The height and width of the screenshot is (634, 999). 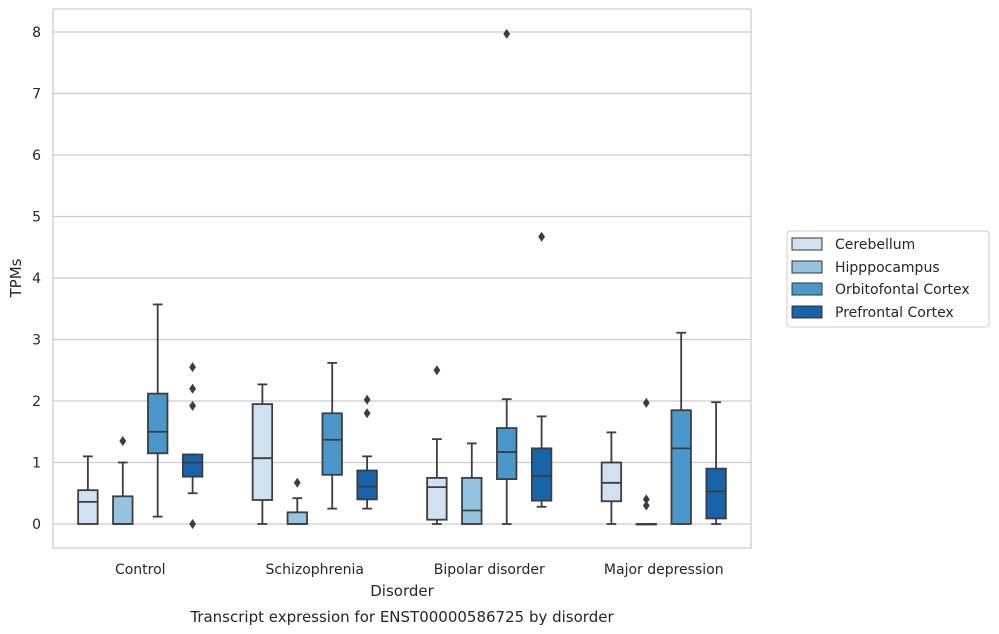 I want to click on y-tick-label-2: 2, so click(x=36, y=402).